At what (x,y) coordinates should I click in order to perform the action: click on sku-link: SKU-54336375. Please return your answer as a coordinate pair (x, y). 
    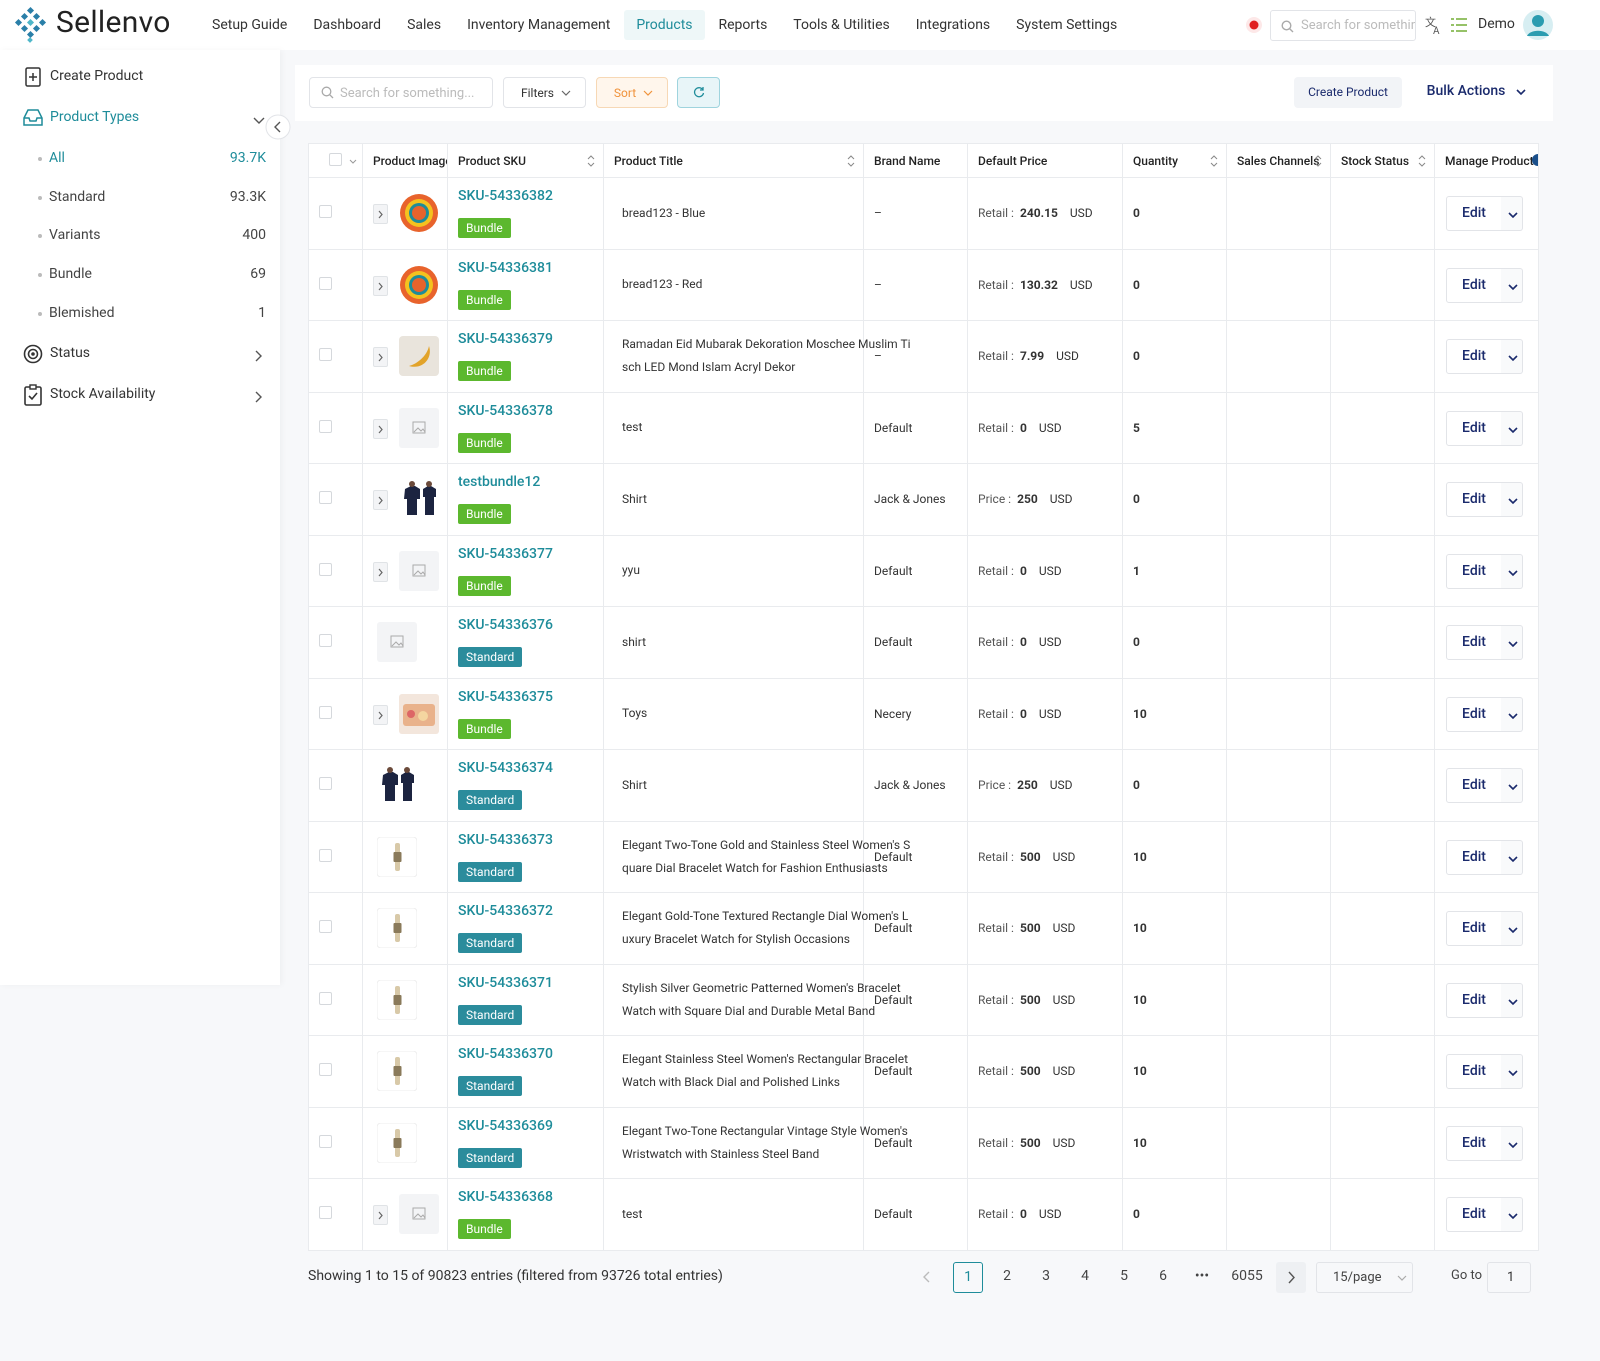
    Looking at the image, I should click on (505, 696).